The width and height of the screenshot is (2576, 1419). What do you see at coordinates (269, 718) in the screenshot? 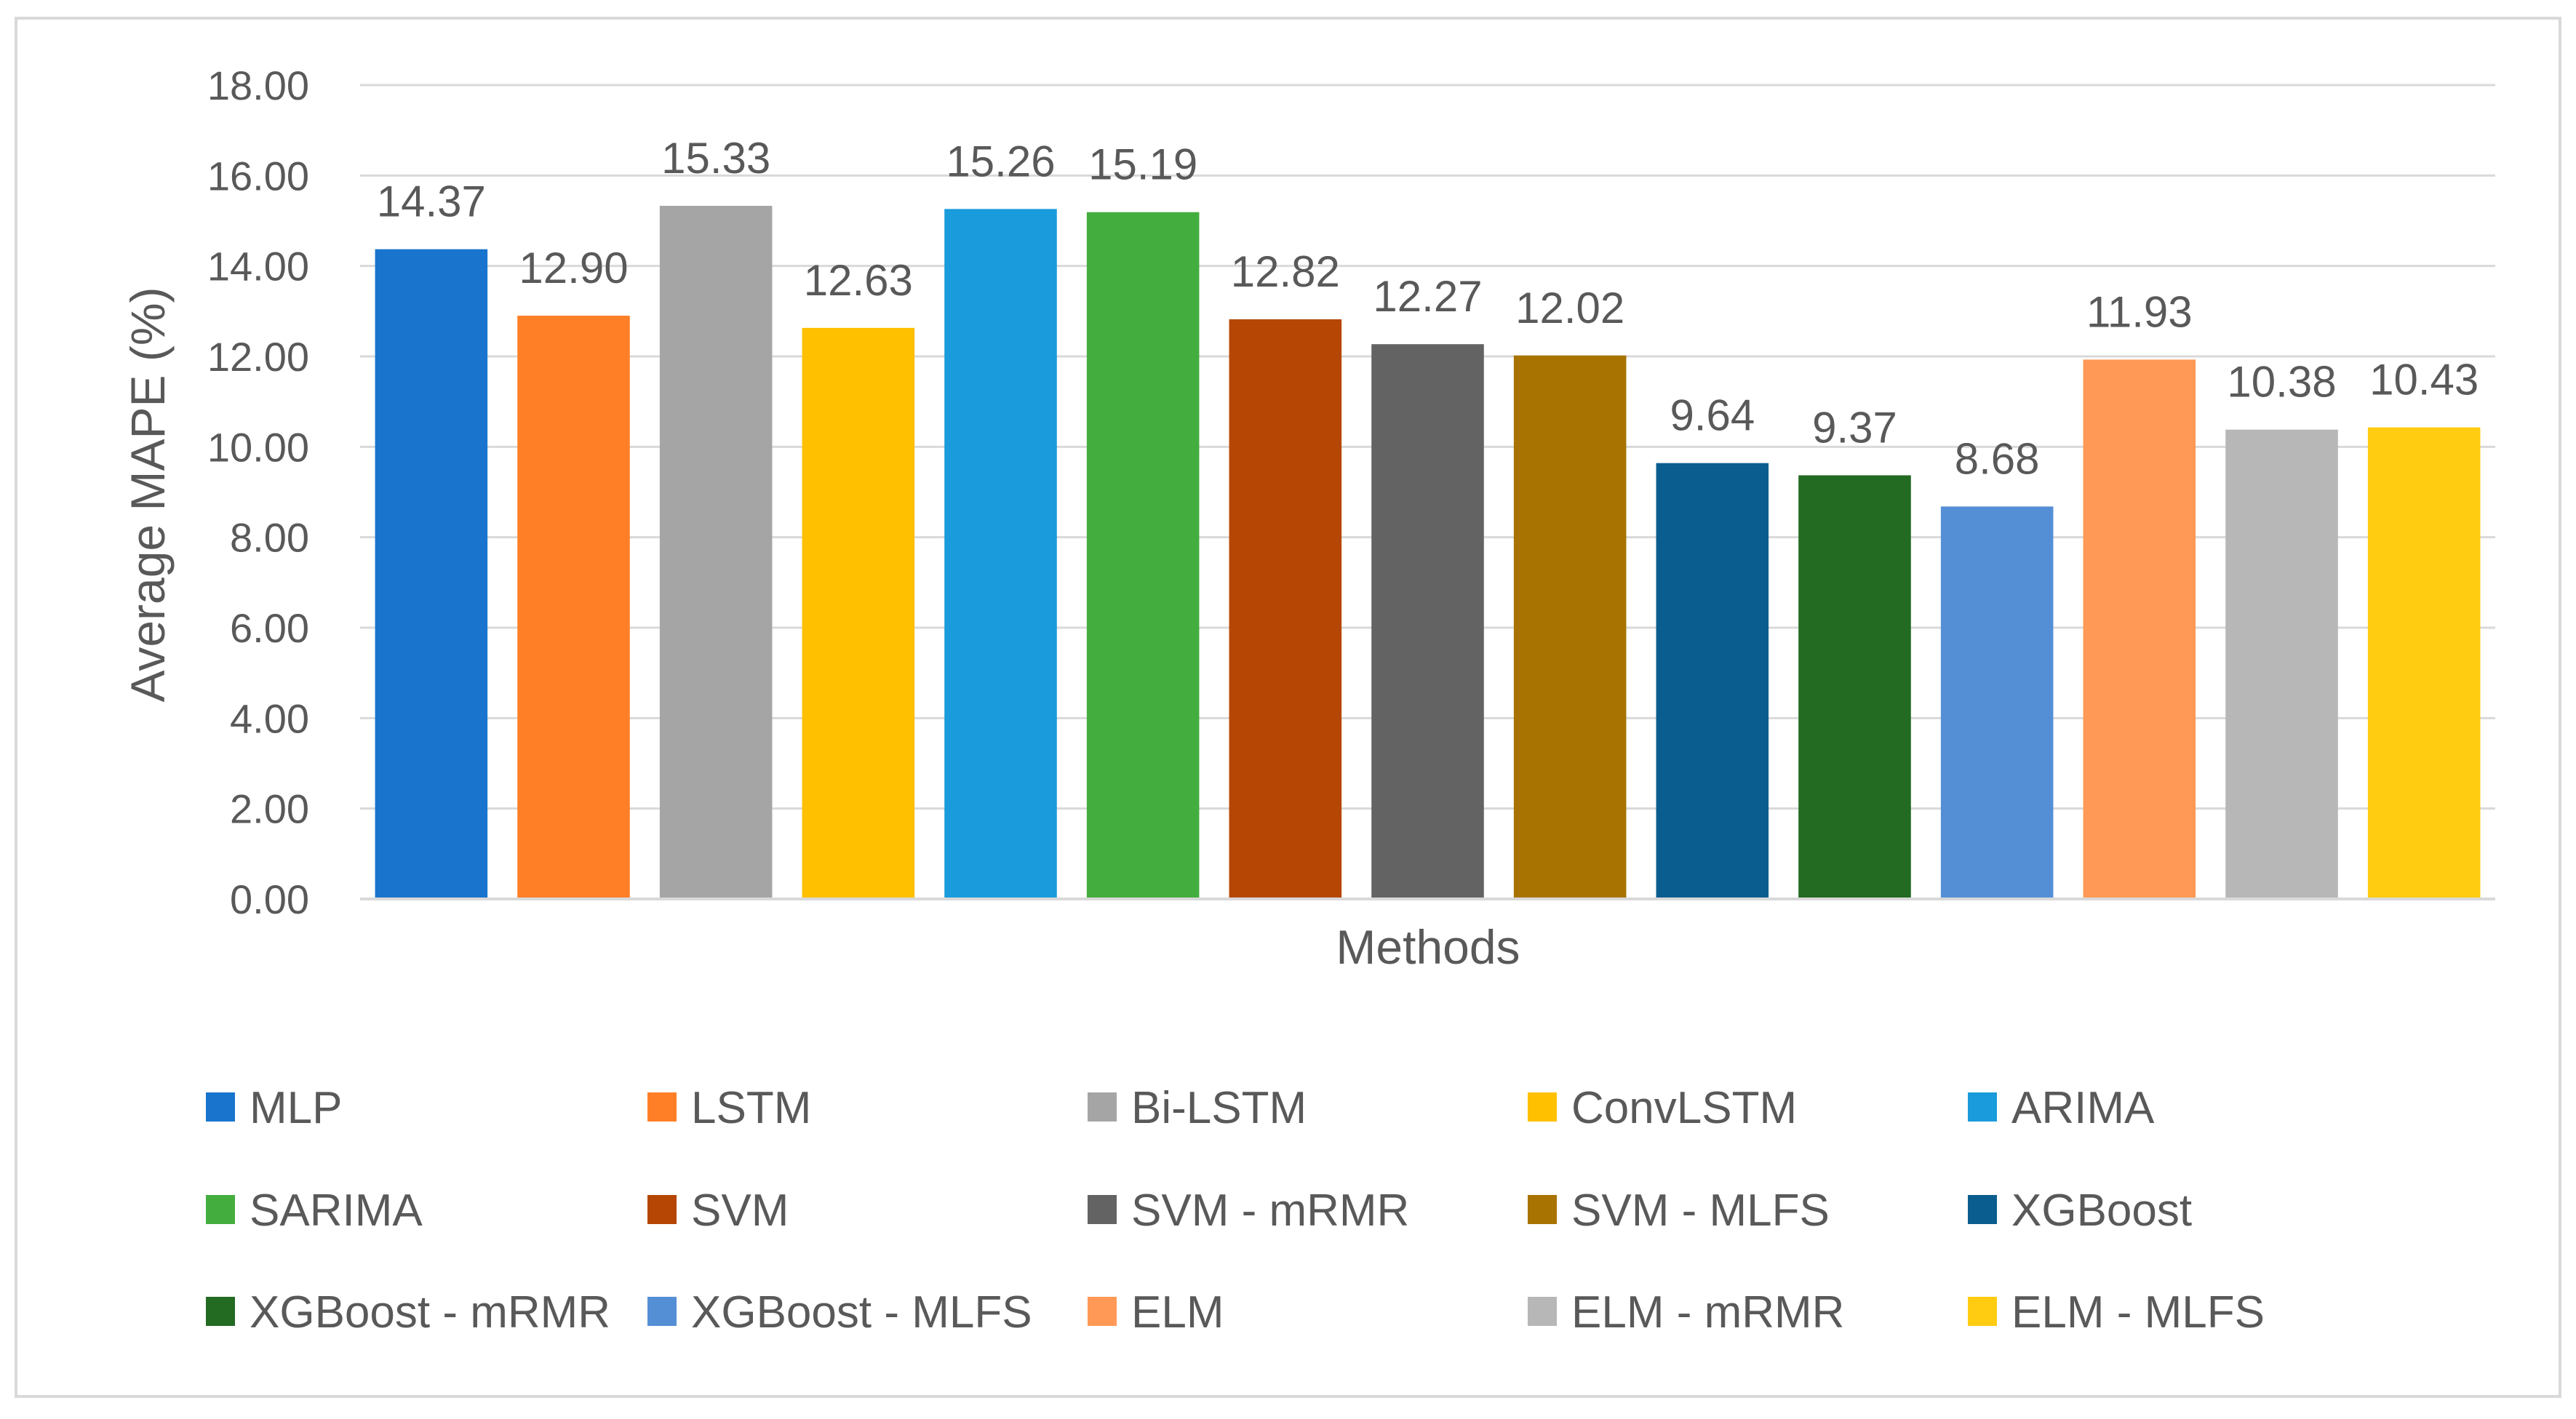
I see `y-tick-label: 4.00` at bounding box center [269, 718].